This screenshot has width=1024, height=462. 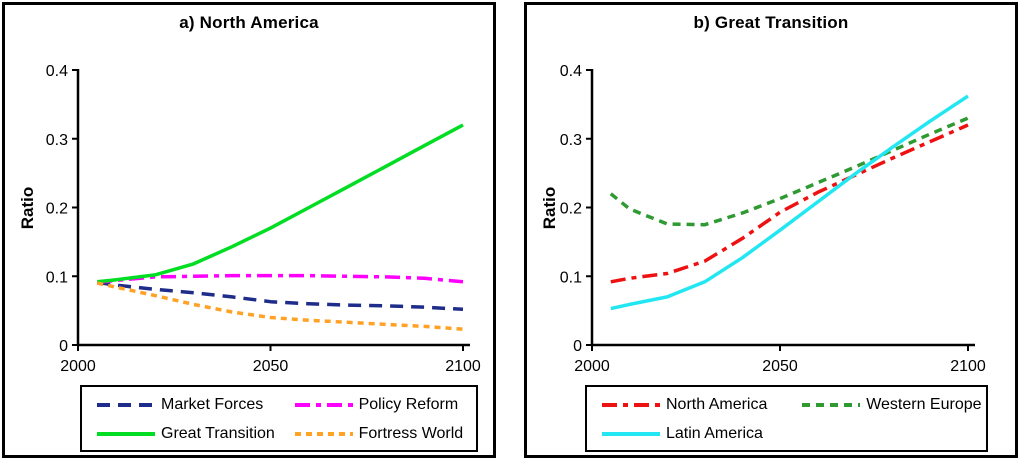 What do you see at coordinates (717, 404) in the screenshot?
I see `legend-item-label: North America` at bounding box center [717, 404].